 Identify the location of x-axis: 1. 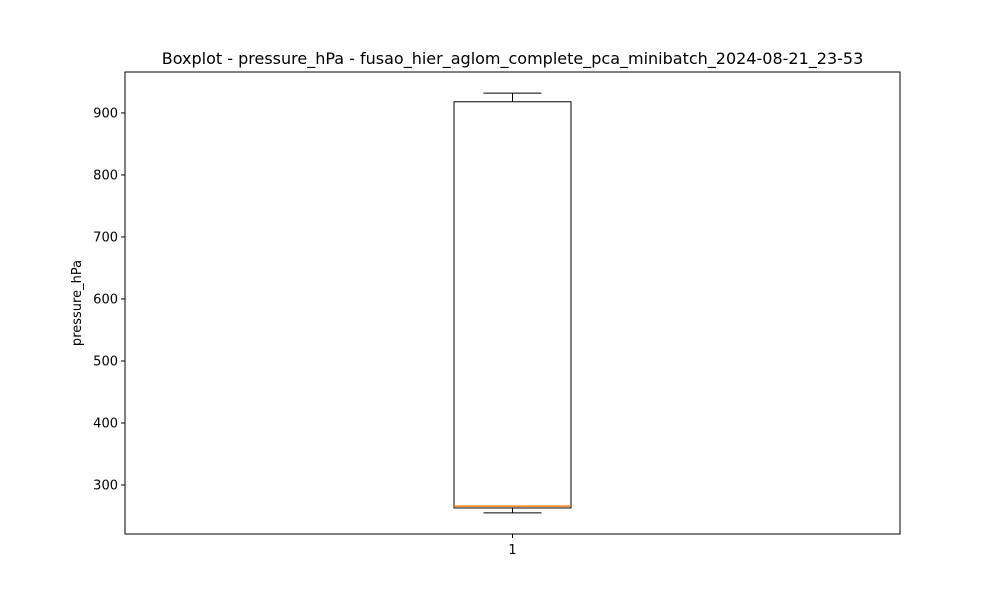
(512, 546).